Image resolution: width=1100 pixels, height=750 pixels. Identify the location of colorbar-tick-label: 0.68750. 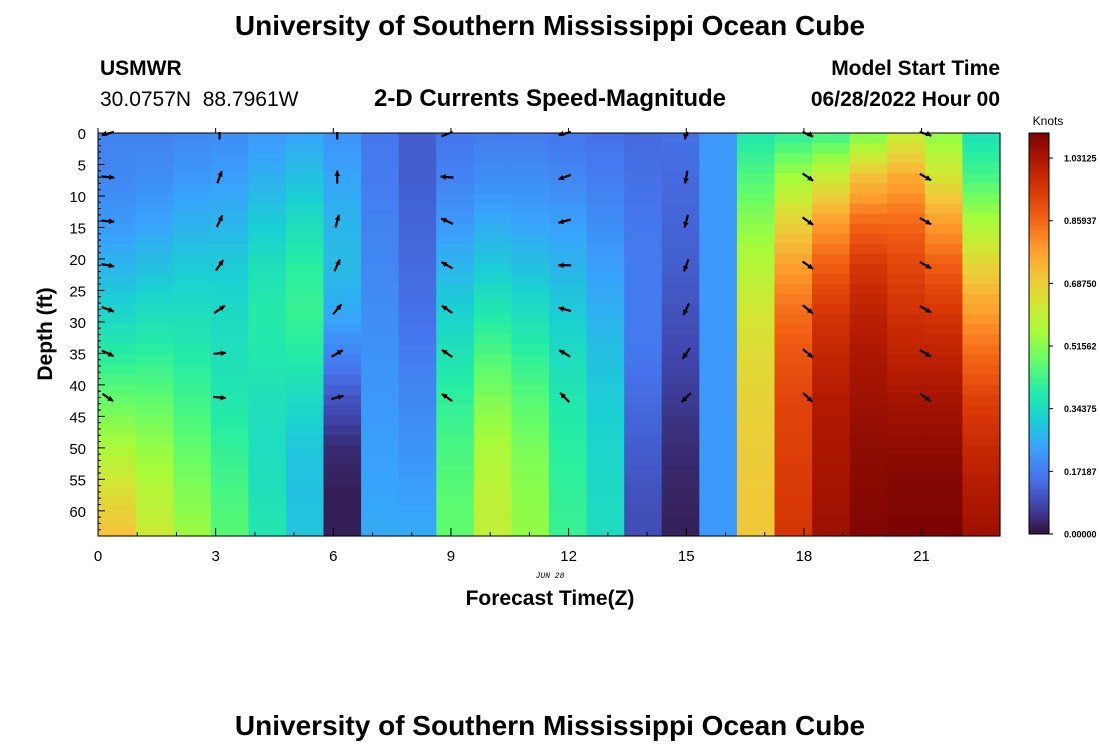
(1080, 284).